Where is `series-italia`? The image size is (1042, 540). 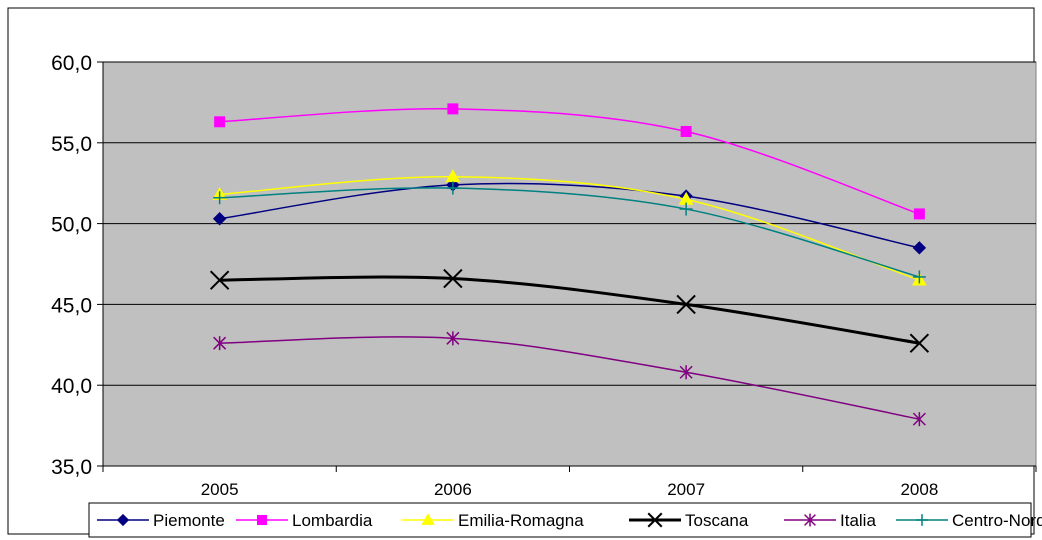
series-italia is located at coordinates (569, 379).